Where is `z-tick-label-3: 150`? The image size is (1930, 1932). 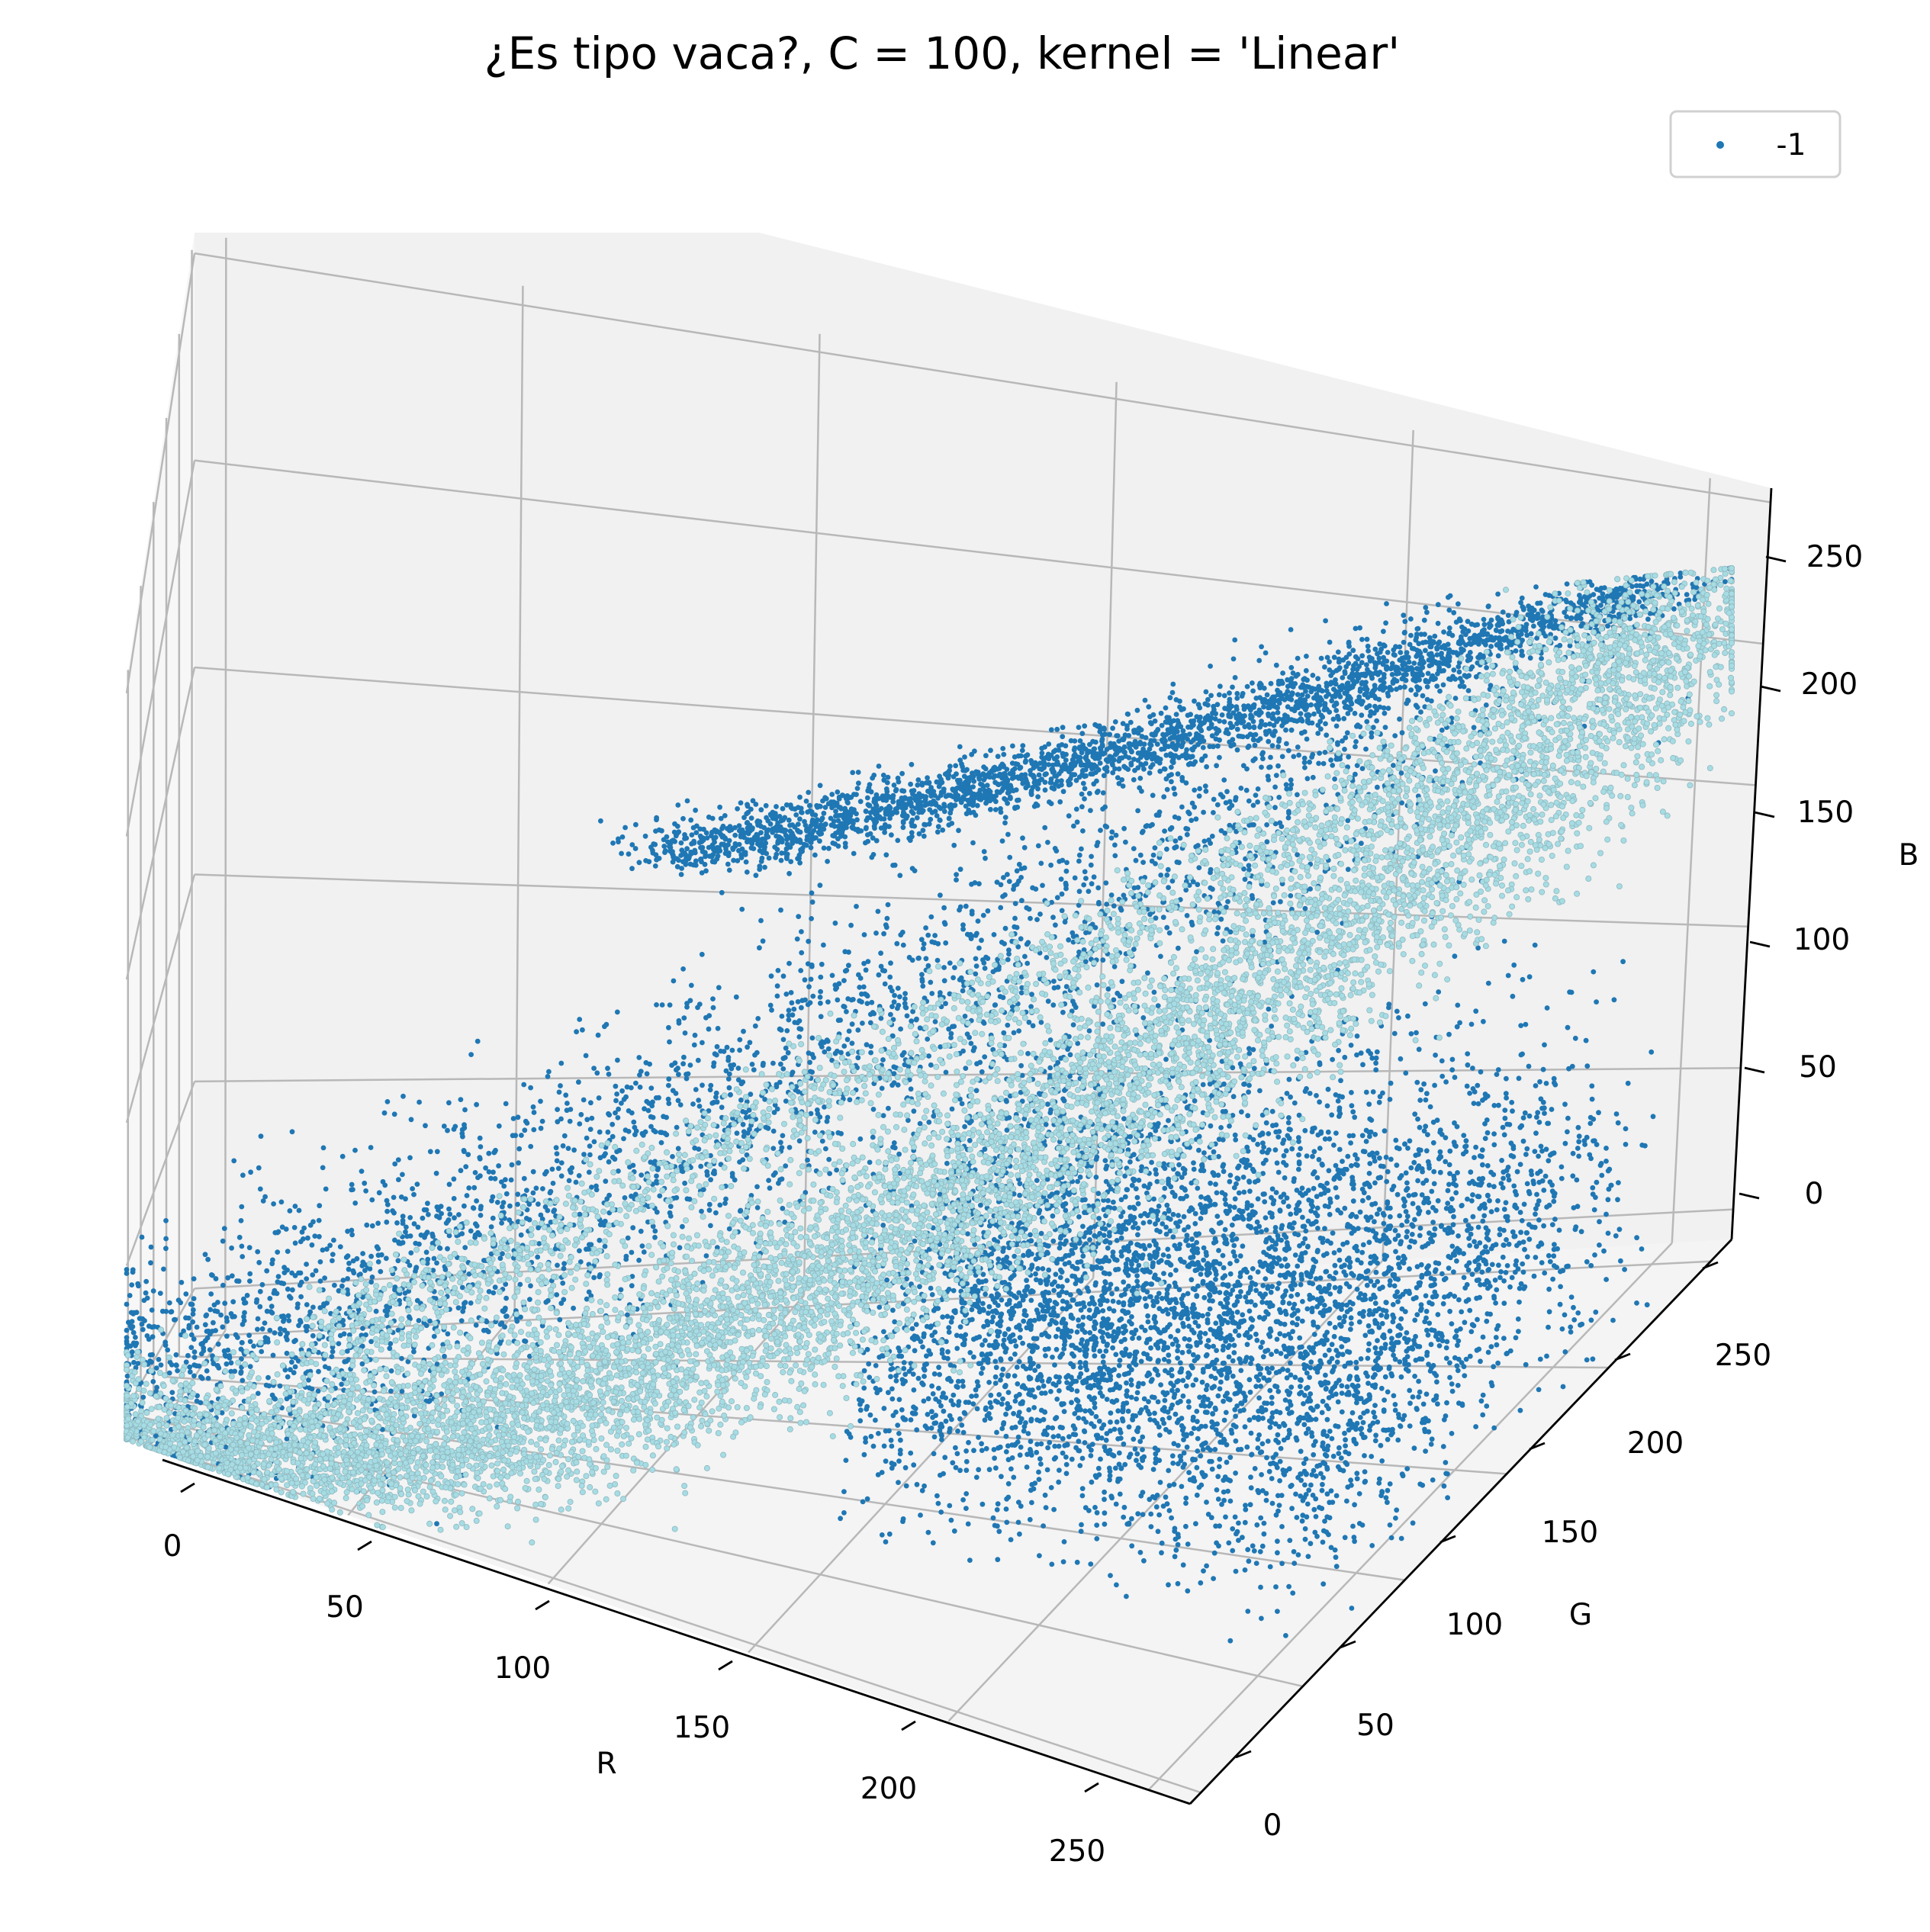
z-tick-label-3: 150 is located at coordinates (1825, 813).